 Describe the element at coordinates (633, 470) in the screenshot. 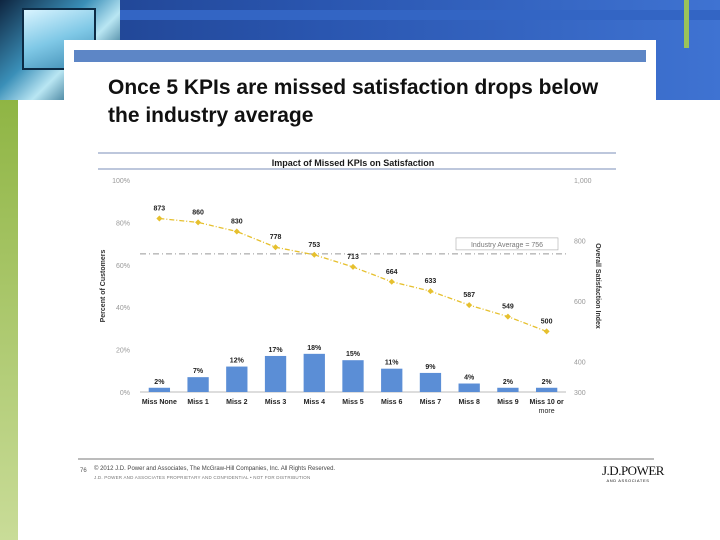

I see `logo-wordmark: J.D.POWER` at that location.